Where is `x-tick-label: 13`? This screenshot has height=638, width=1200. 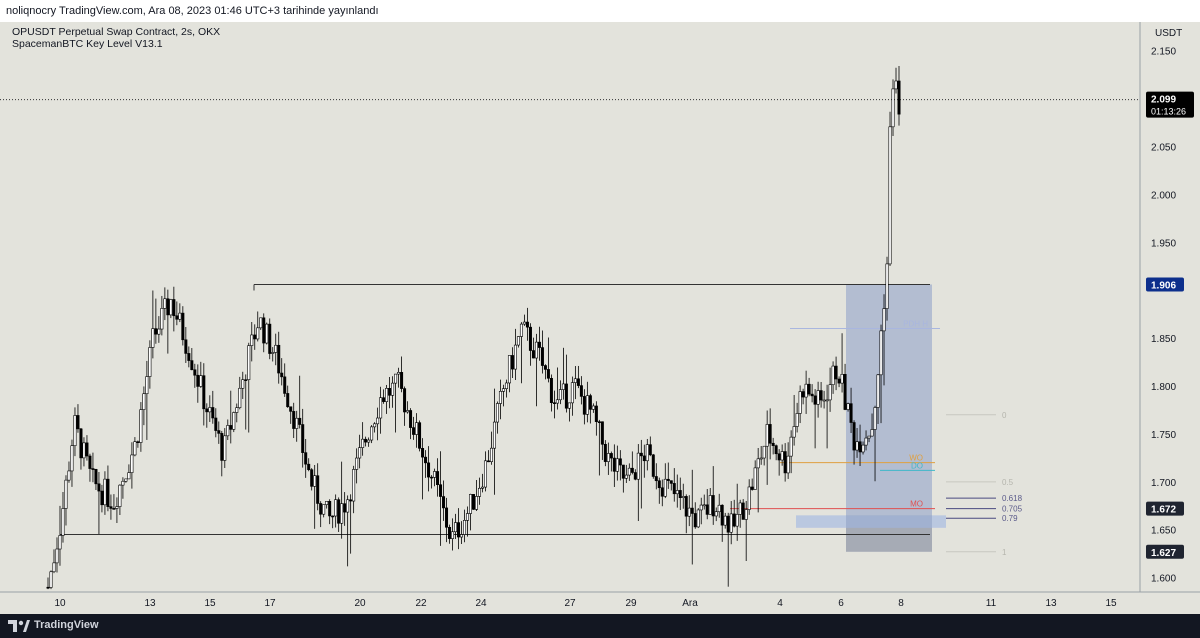 x-tick-label: 13 is located at coordinates (1051, 603).